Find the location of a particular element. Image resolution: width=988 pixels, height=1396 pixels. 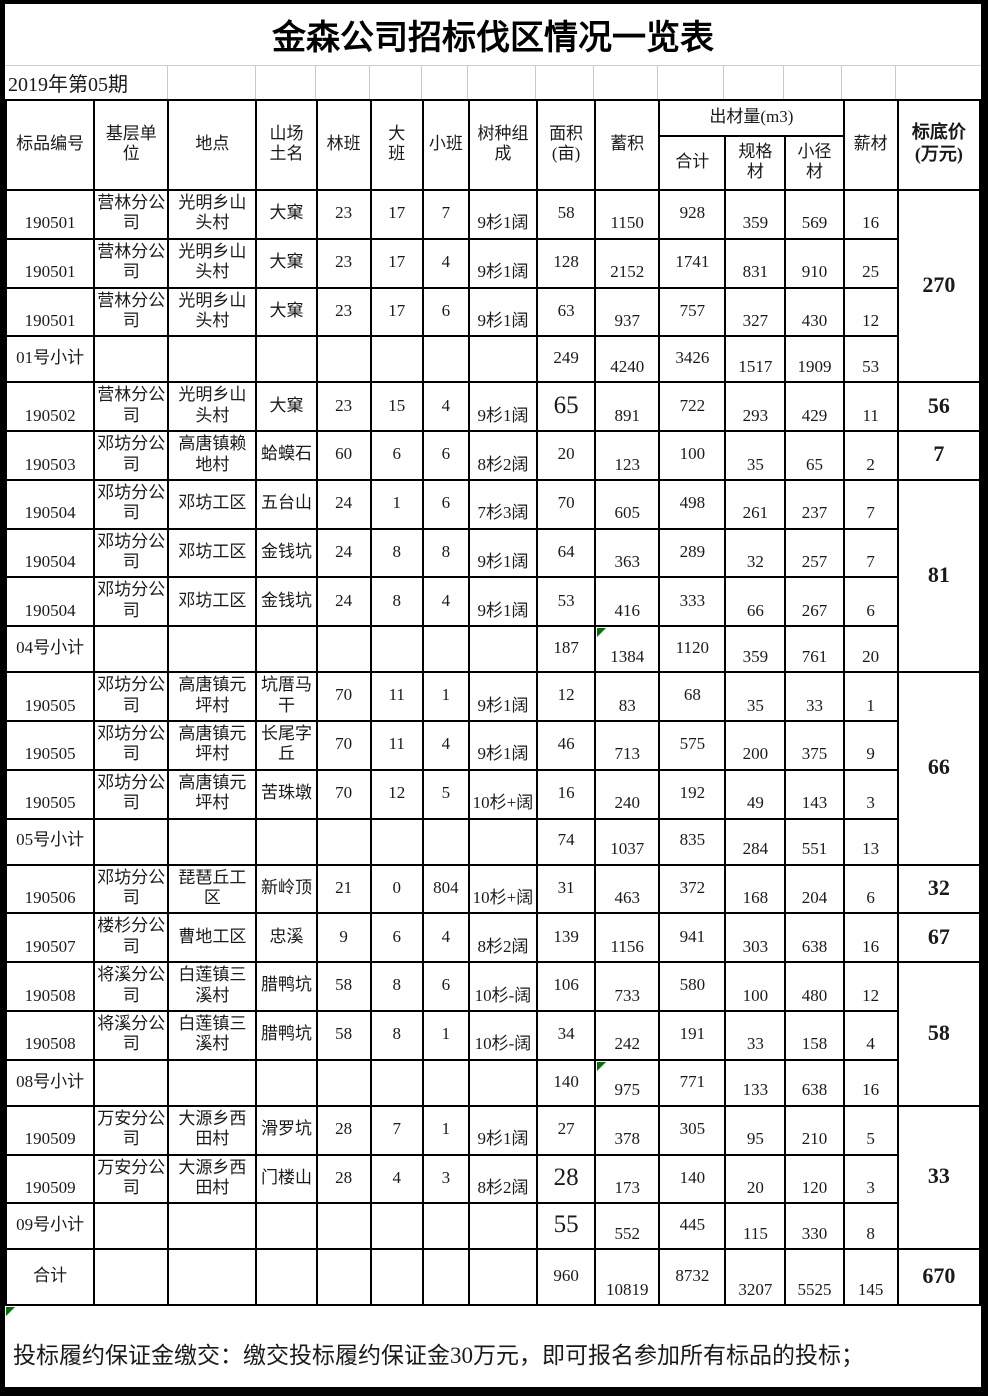

table-cell: 05号小计 is located at coordinates (50, 841).